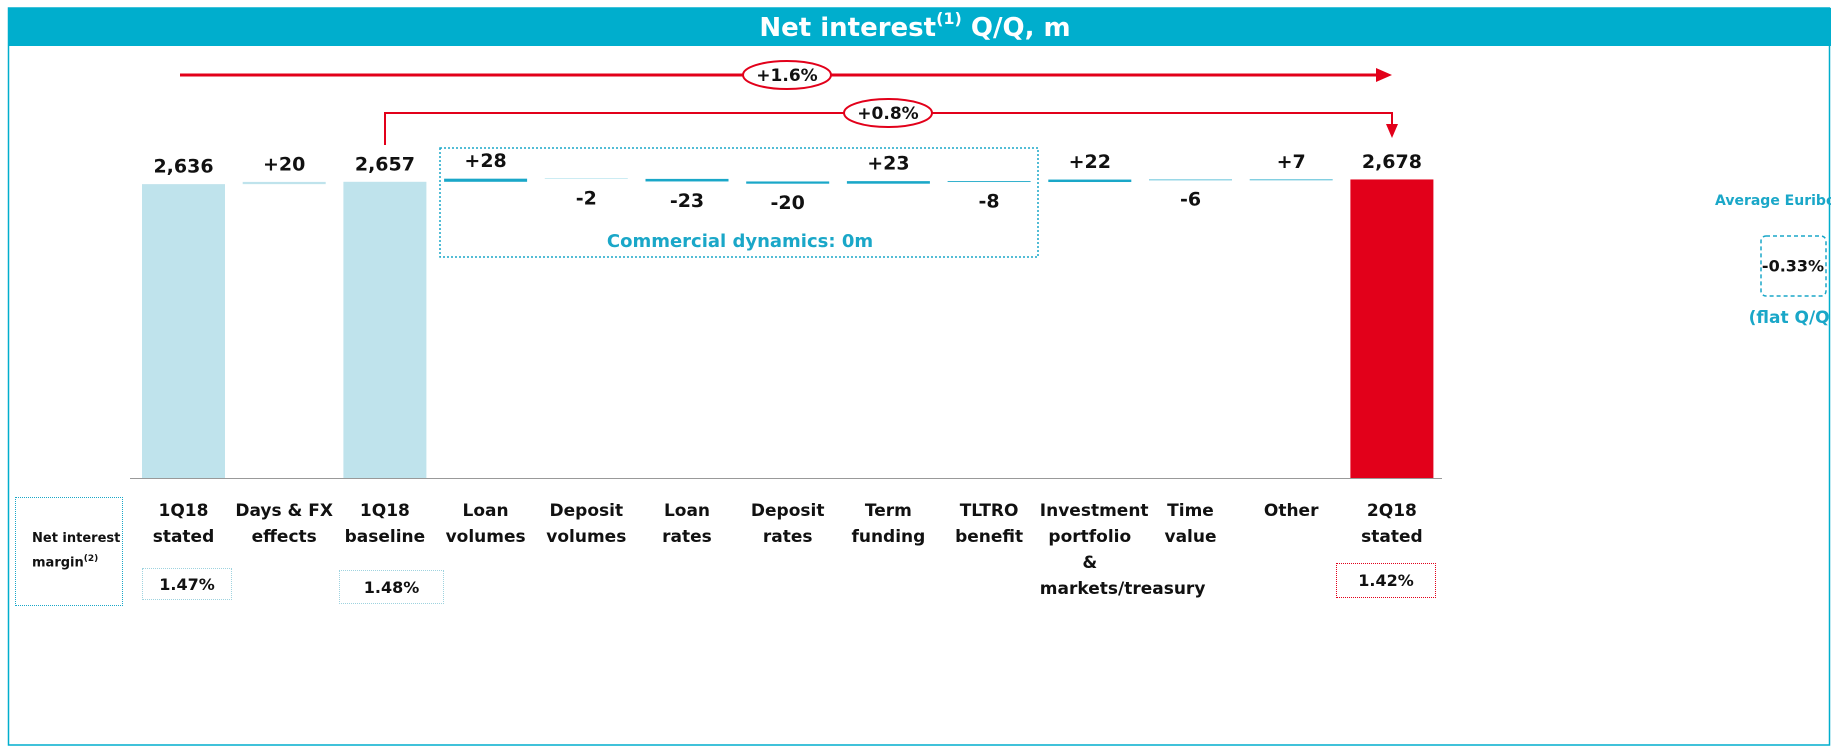 This screenshot has height=746, width=1831. Describe the element at coordinates (687, 201) in the screenshot. I see `value-label: -23` at that location.